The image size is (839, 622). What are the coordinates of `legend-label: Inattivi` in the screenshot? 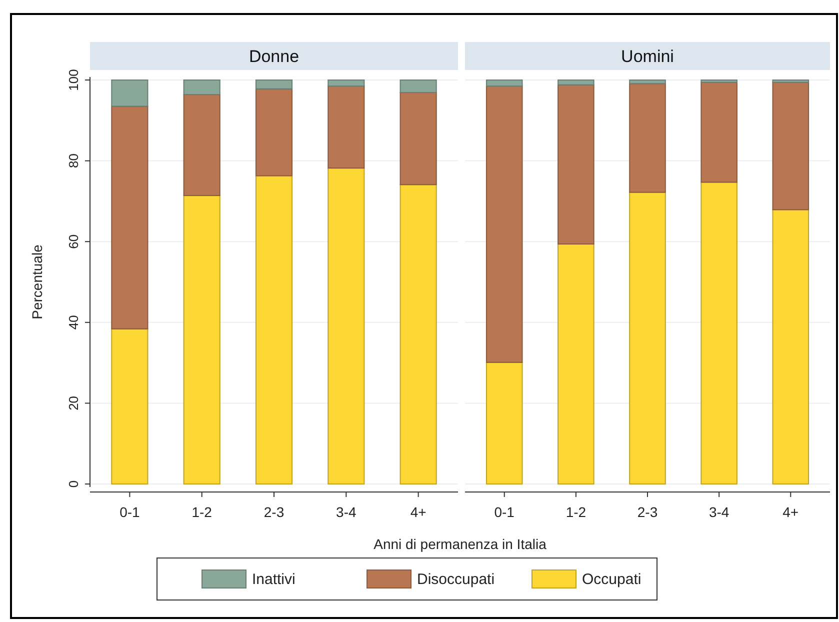 It's located at (274, 579).